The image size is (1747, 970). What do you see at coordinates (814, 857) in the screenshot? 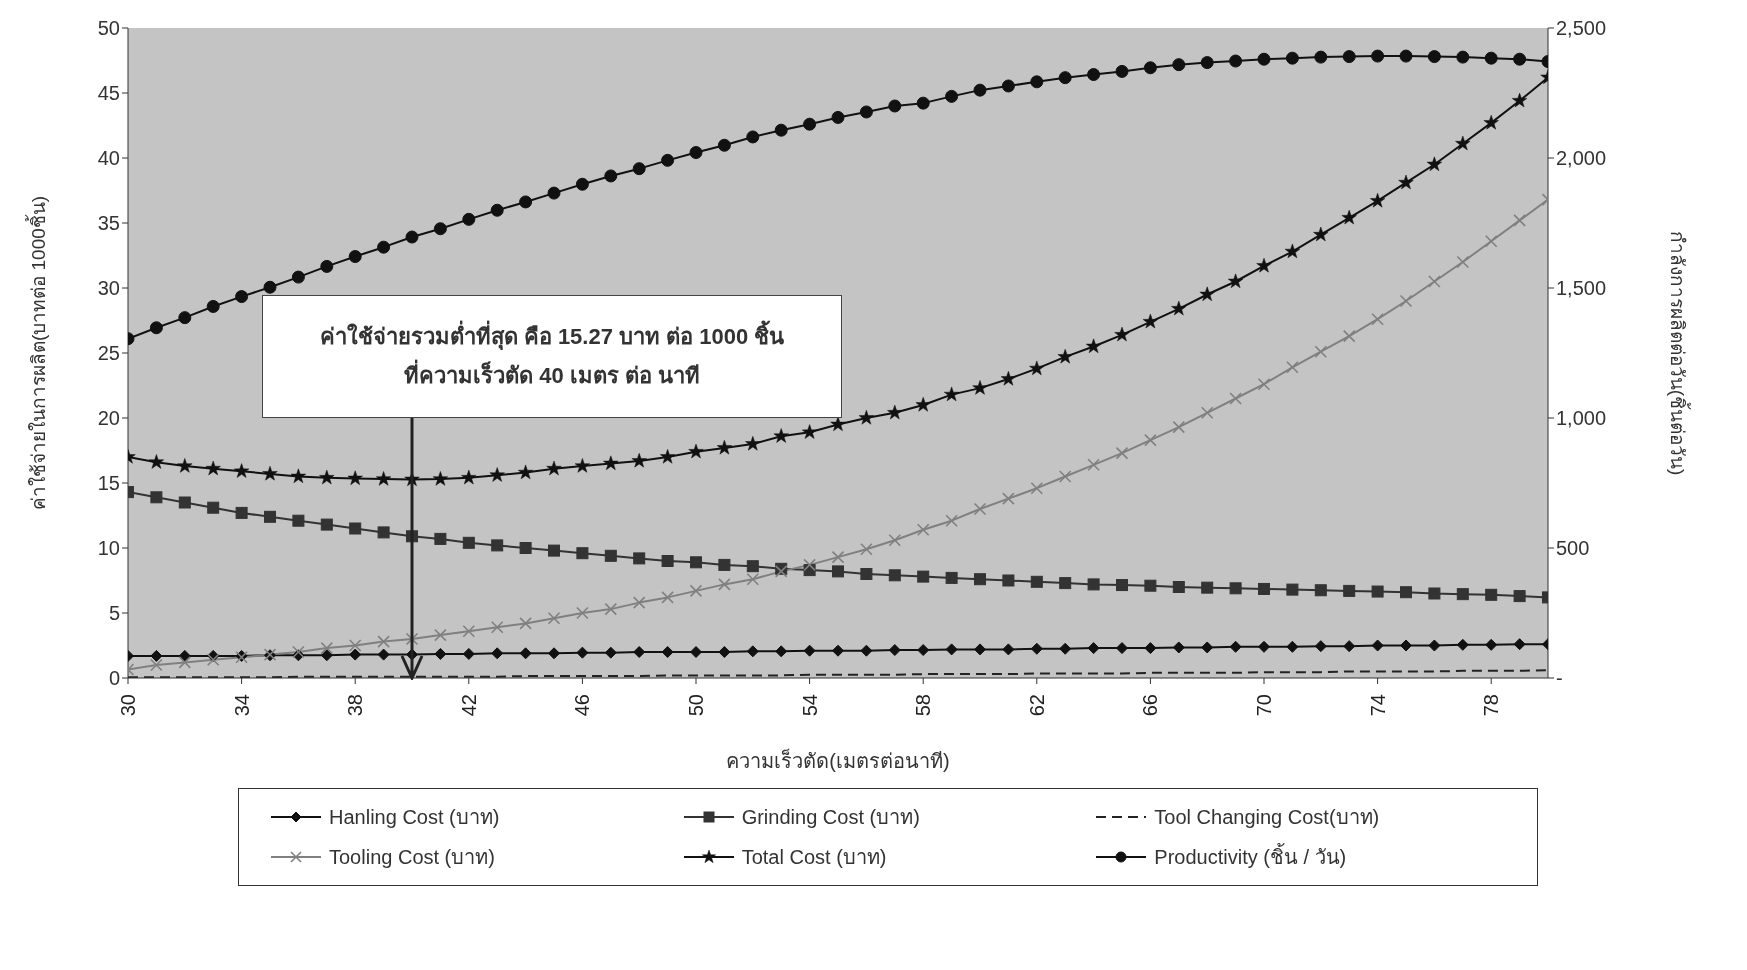
I see `legend-label: Total Cost (บาท)` at bounding box center [814, 857].